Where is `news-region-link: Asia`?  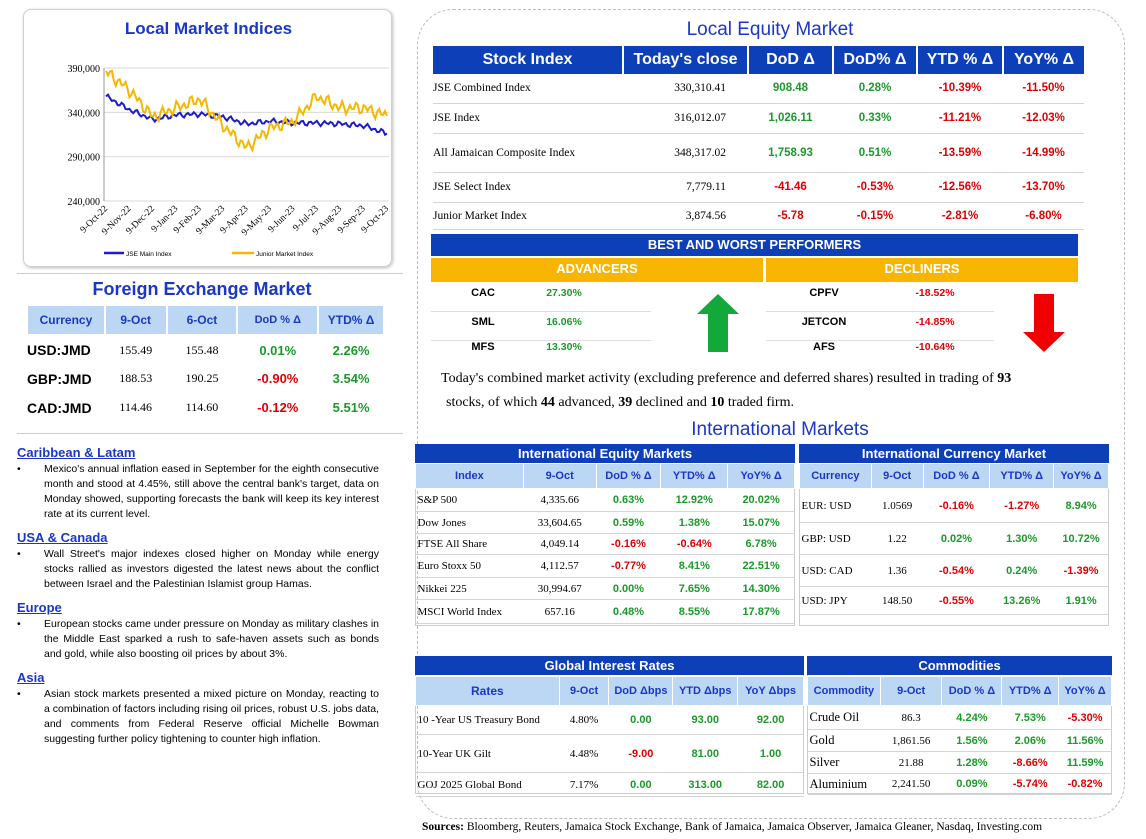
news-region-link: Asia is located at coordinates (31, 677).